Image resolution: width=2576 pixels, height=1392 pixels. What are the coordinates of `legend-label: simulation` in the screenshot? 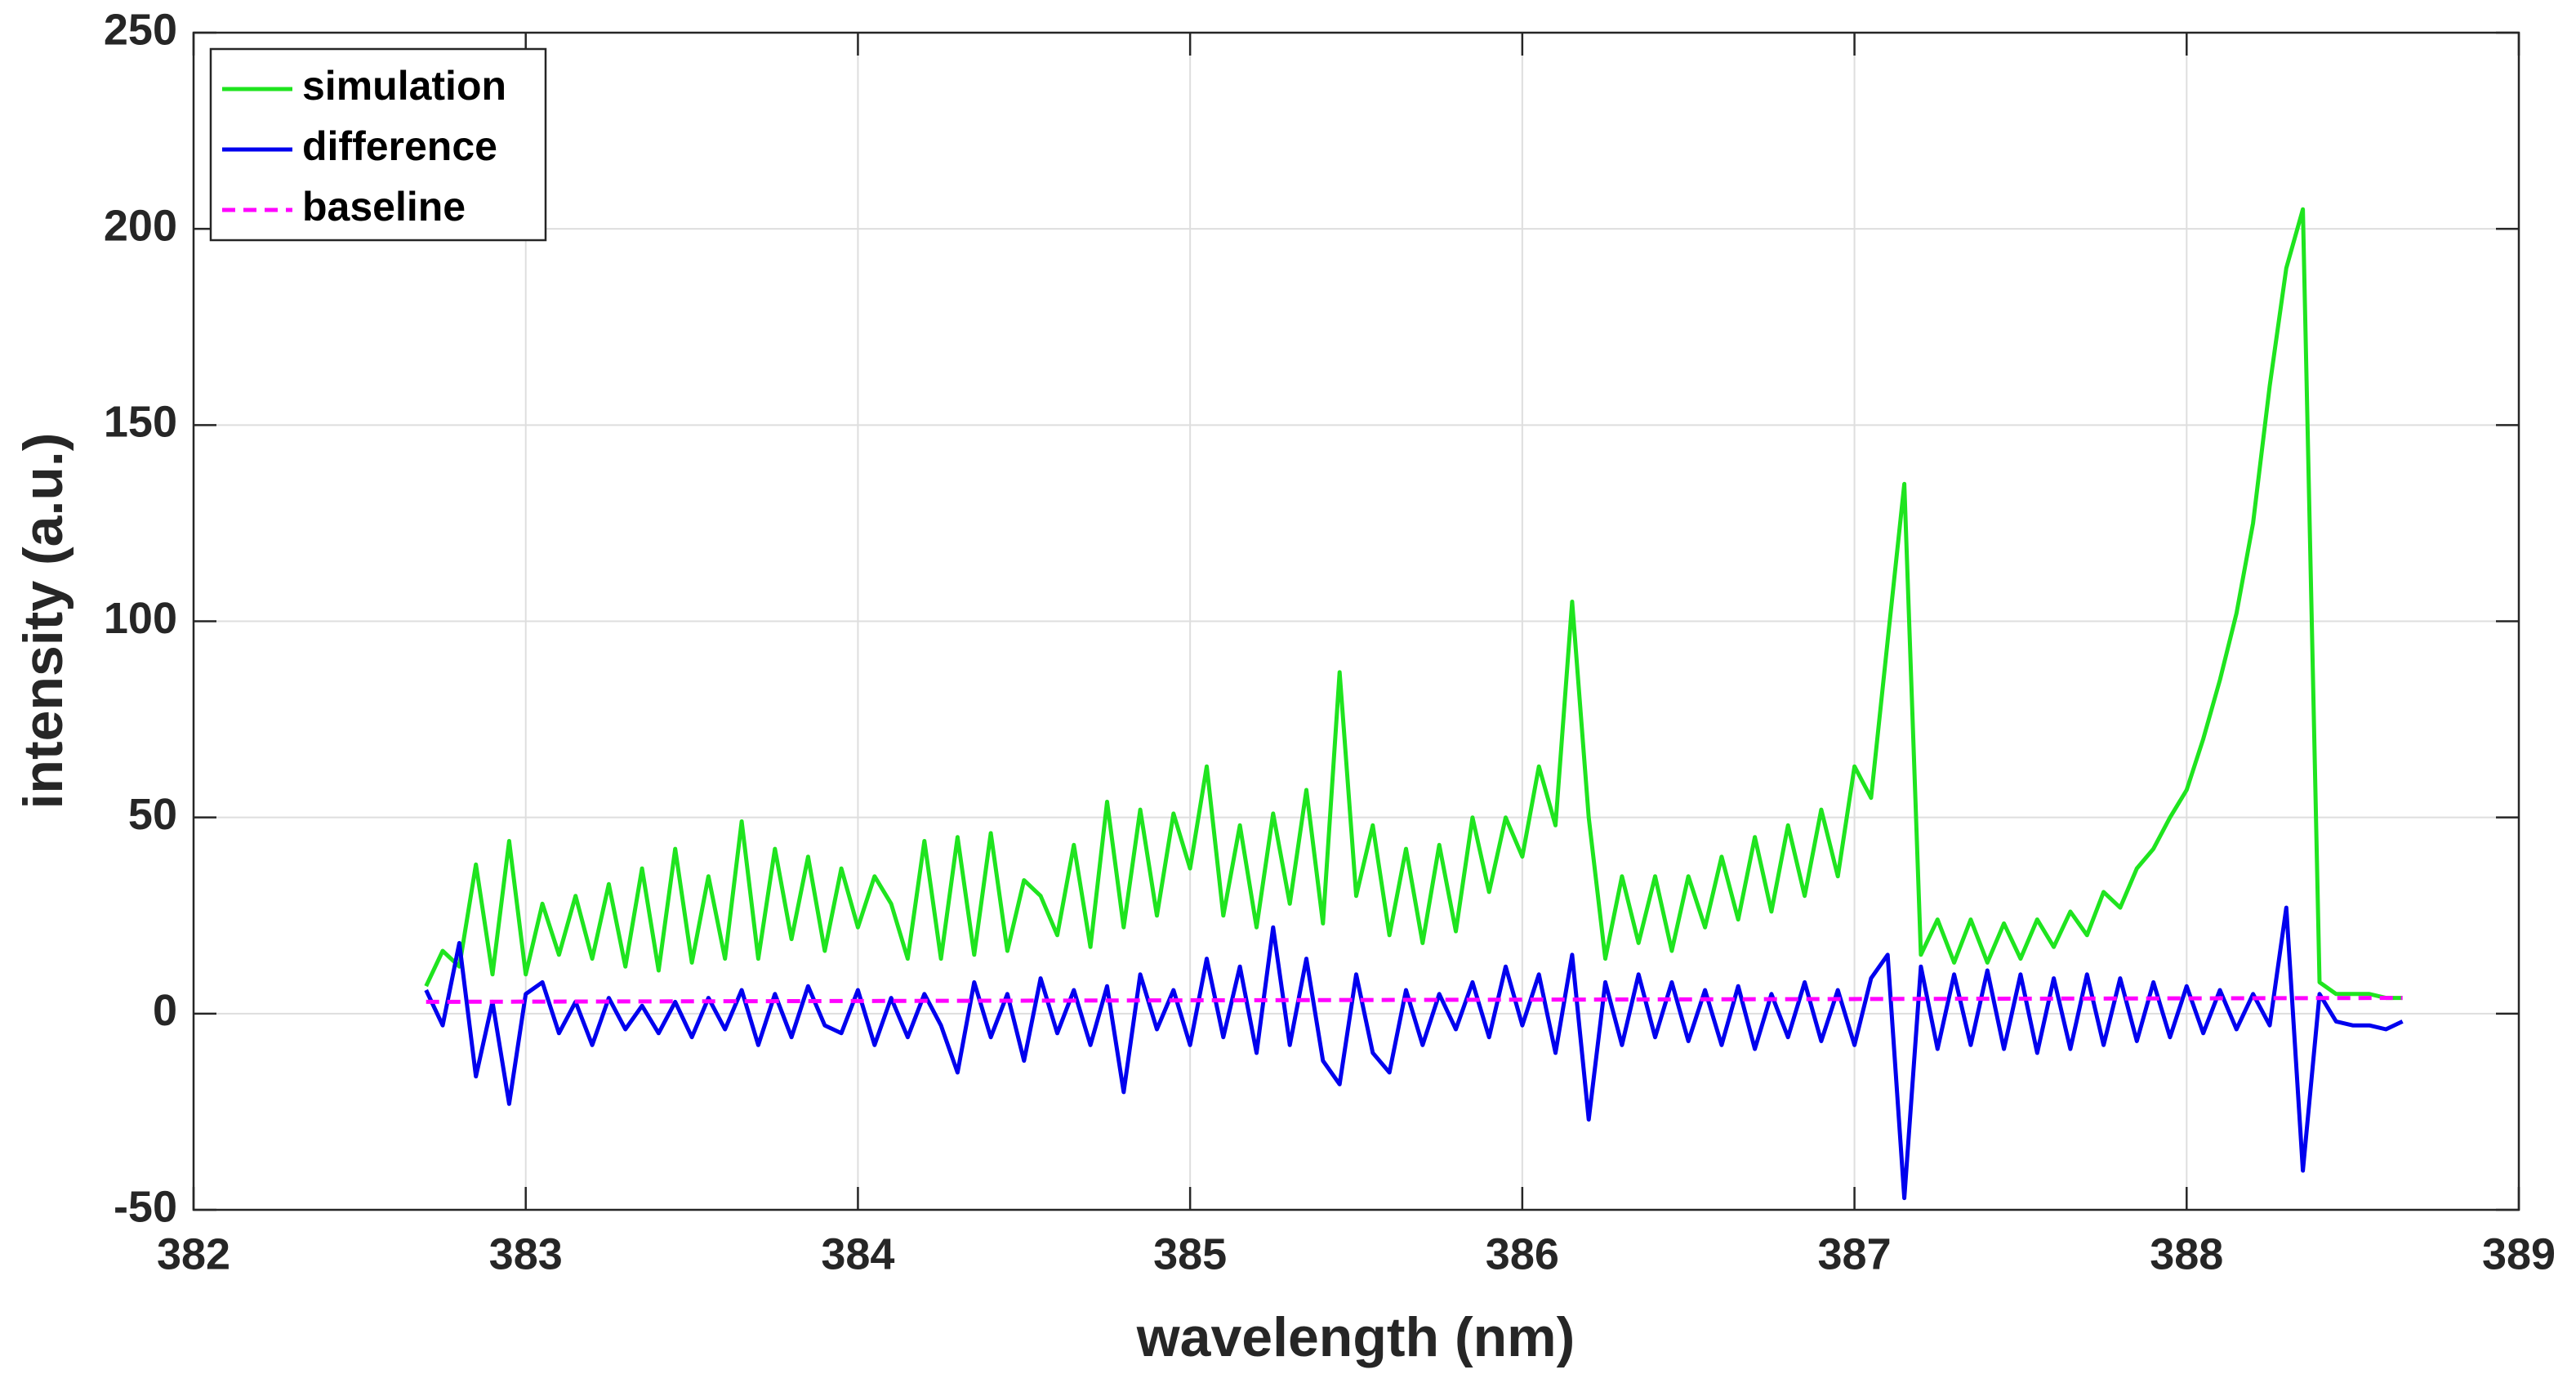 It's located at (404, 86).